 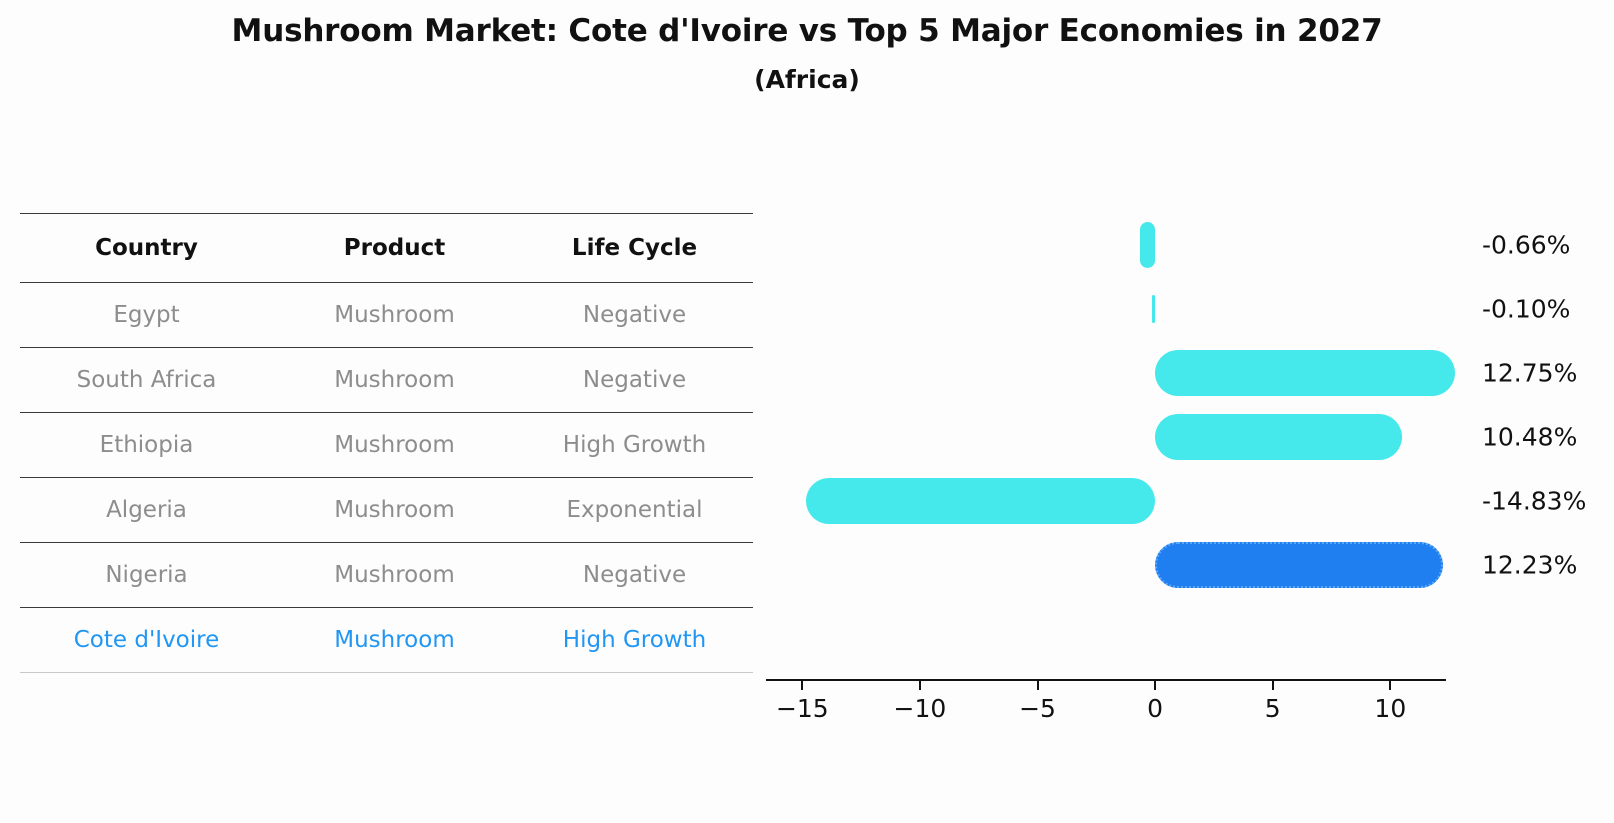 What do you see at coordinates (1165, 245) in the screenshot?
I see `bar-row: -0.66%` at bounding box center [1165, 245].